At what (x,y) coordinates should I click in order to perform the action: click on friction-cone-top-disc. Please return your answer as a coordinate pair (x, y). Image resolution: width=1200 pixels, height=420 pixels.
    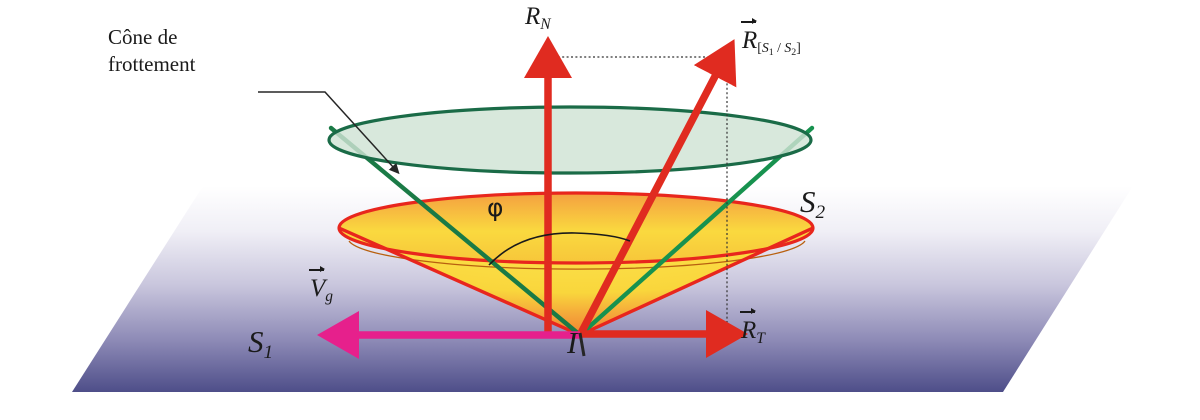
    Looking at the image, I should click on (570, 140).